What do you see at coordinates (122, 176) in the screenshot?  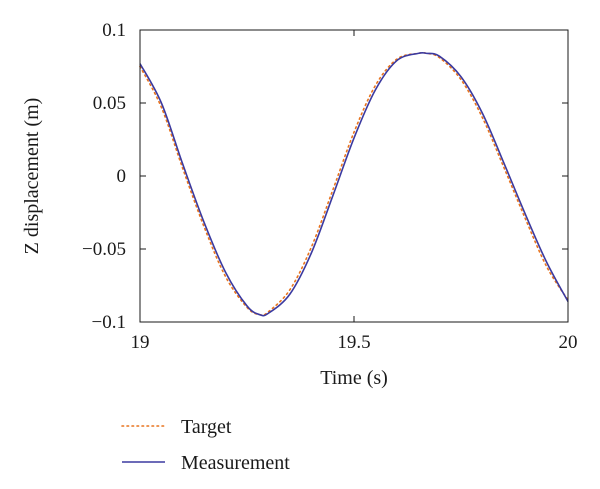 I see `y-tick-label: 0` at bounding box center [122, 176].